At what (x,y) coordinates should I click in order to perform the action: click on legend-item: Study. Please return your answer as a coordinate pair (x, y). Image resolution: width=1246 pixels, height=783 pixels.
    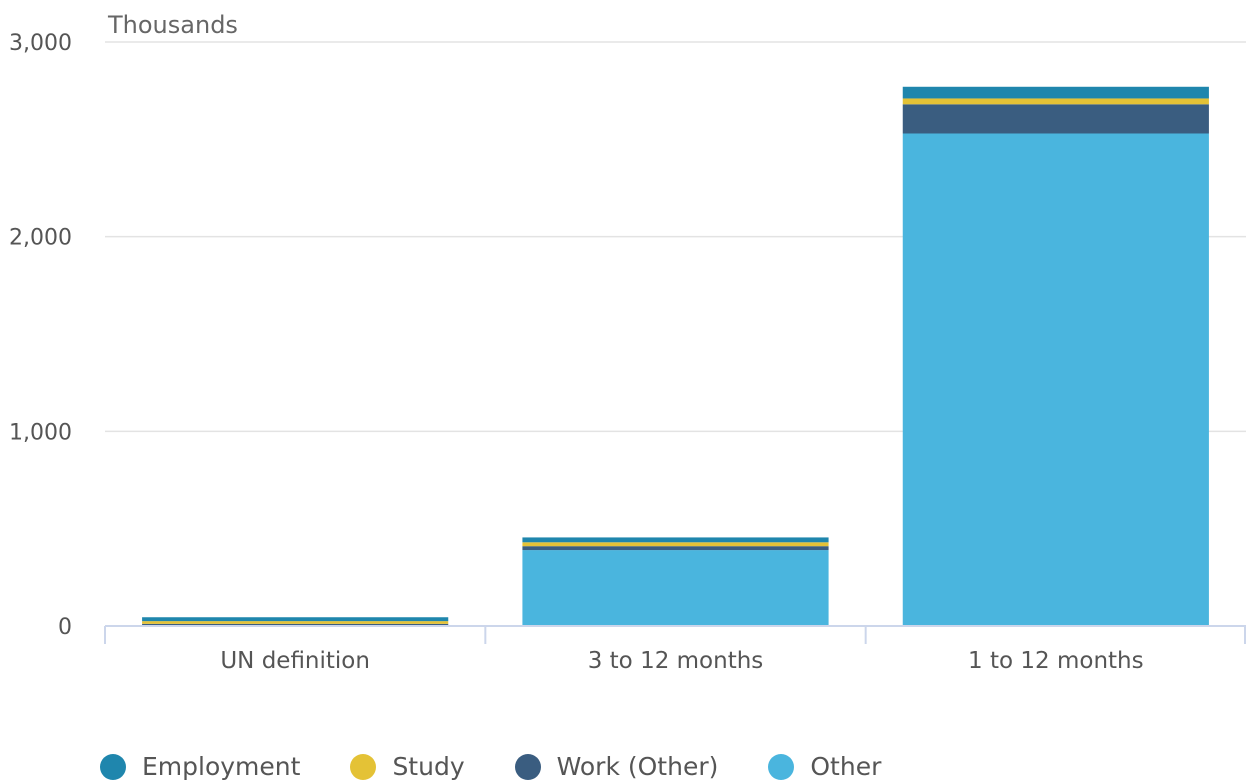
    Looking at the image, I should click on (407, 766).